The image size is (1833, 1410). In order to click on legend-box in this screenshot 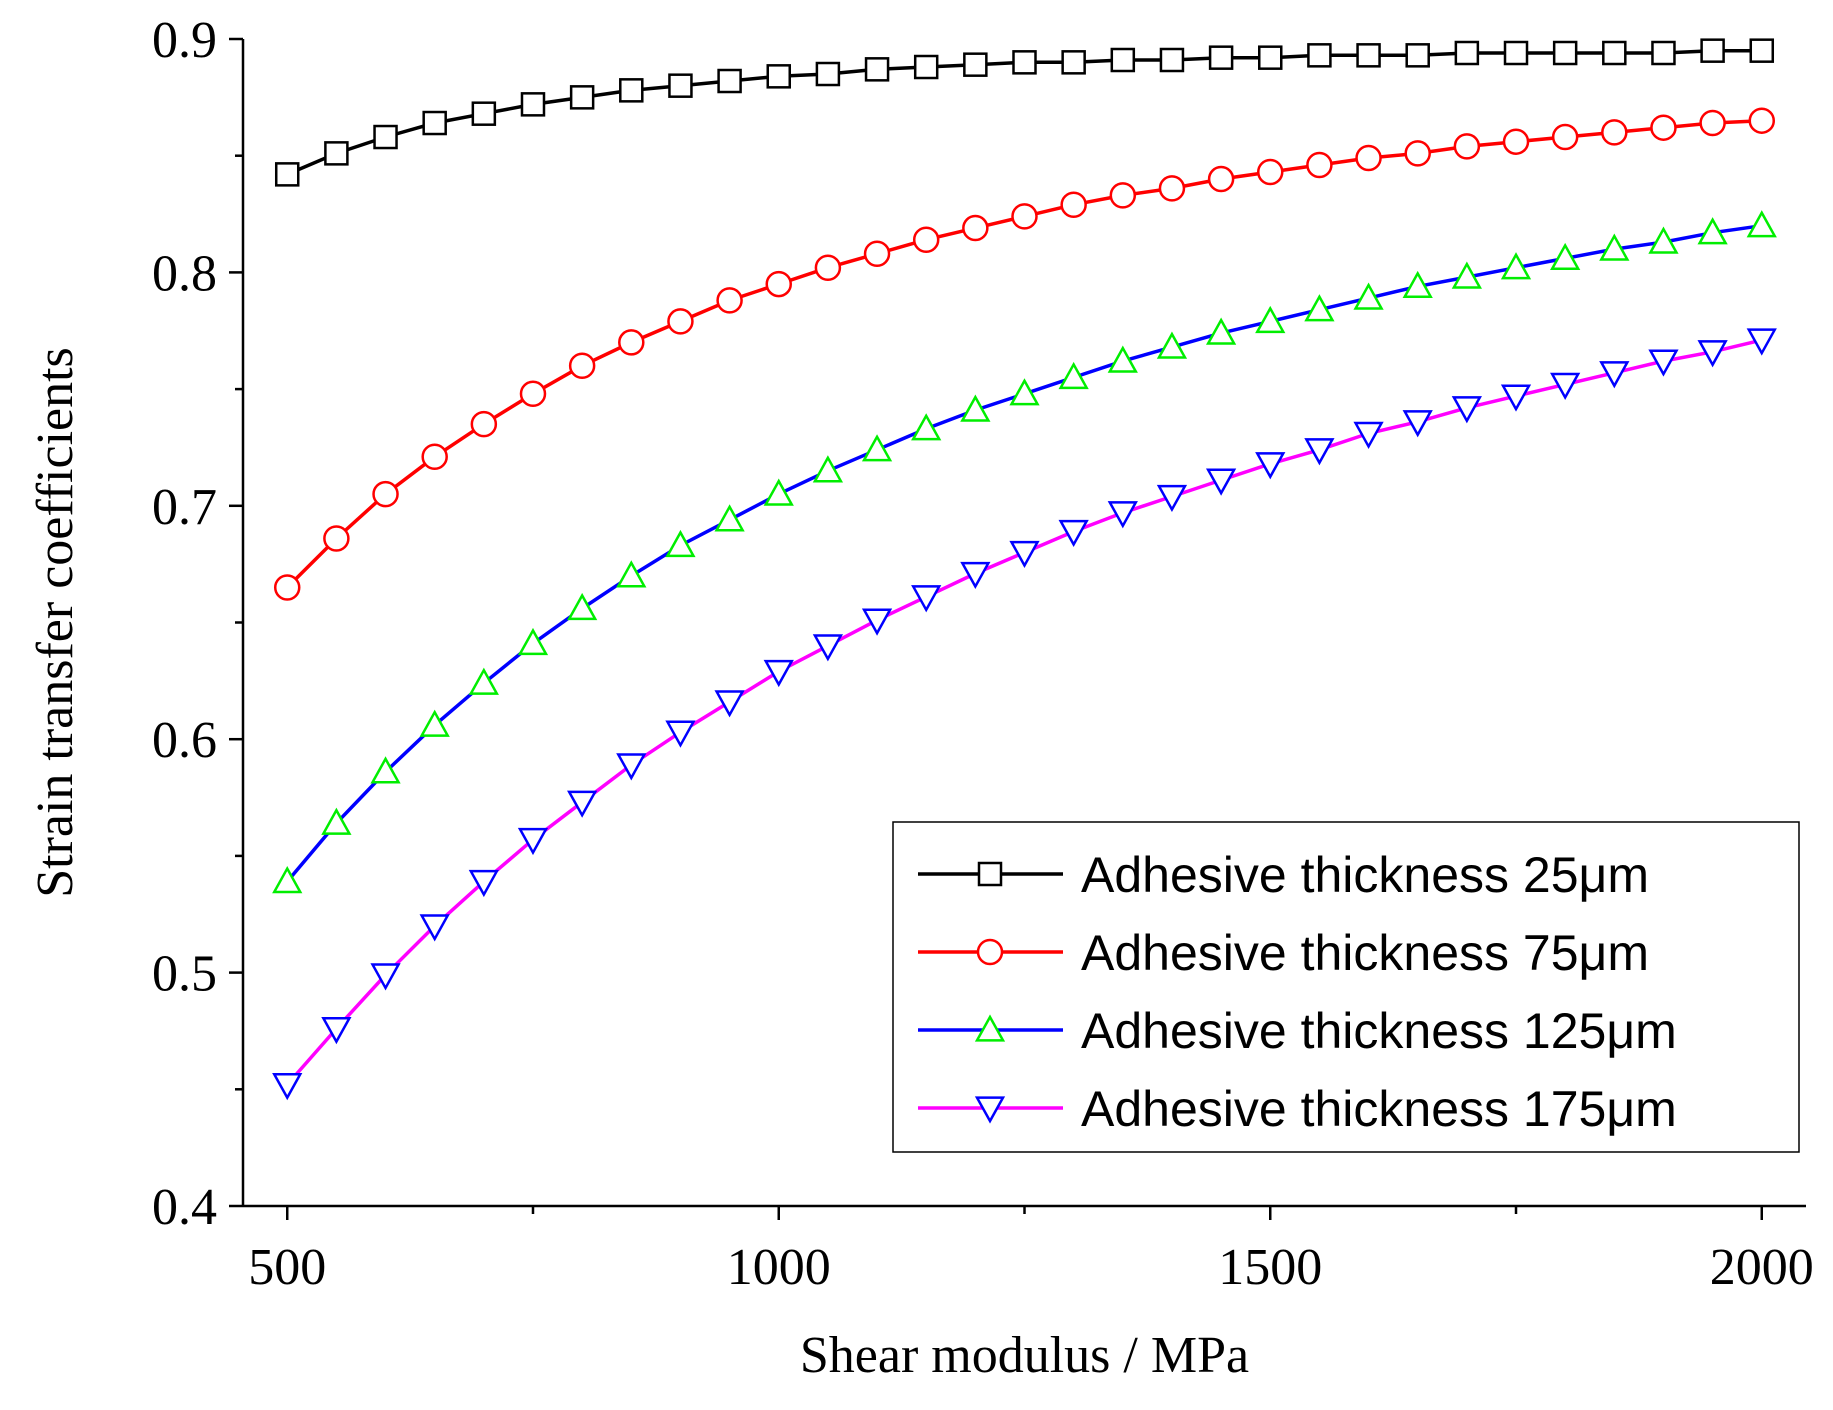, I will do `click(1346, 987)`.